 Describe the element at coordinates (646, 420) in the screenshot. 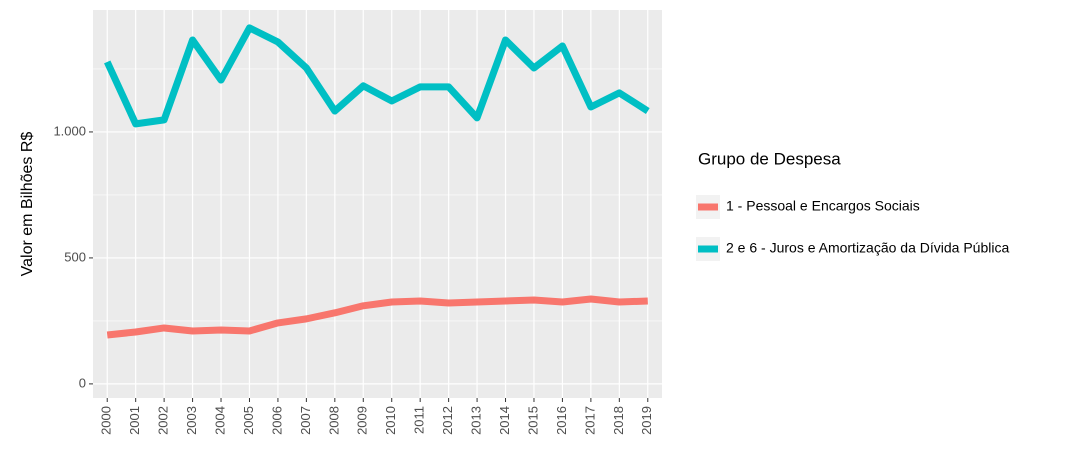

I see `x-tick-label: 2019` at that location.